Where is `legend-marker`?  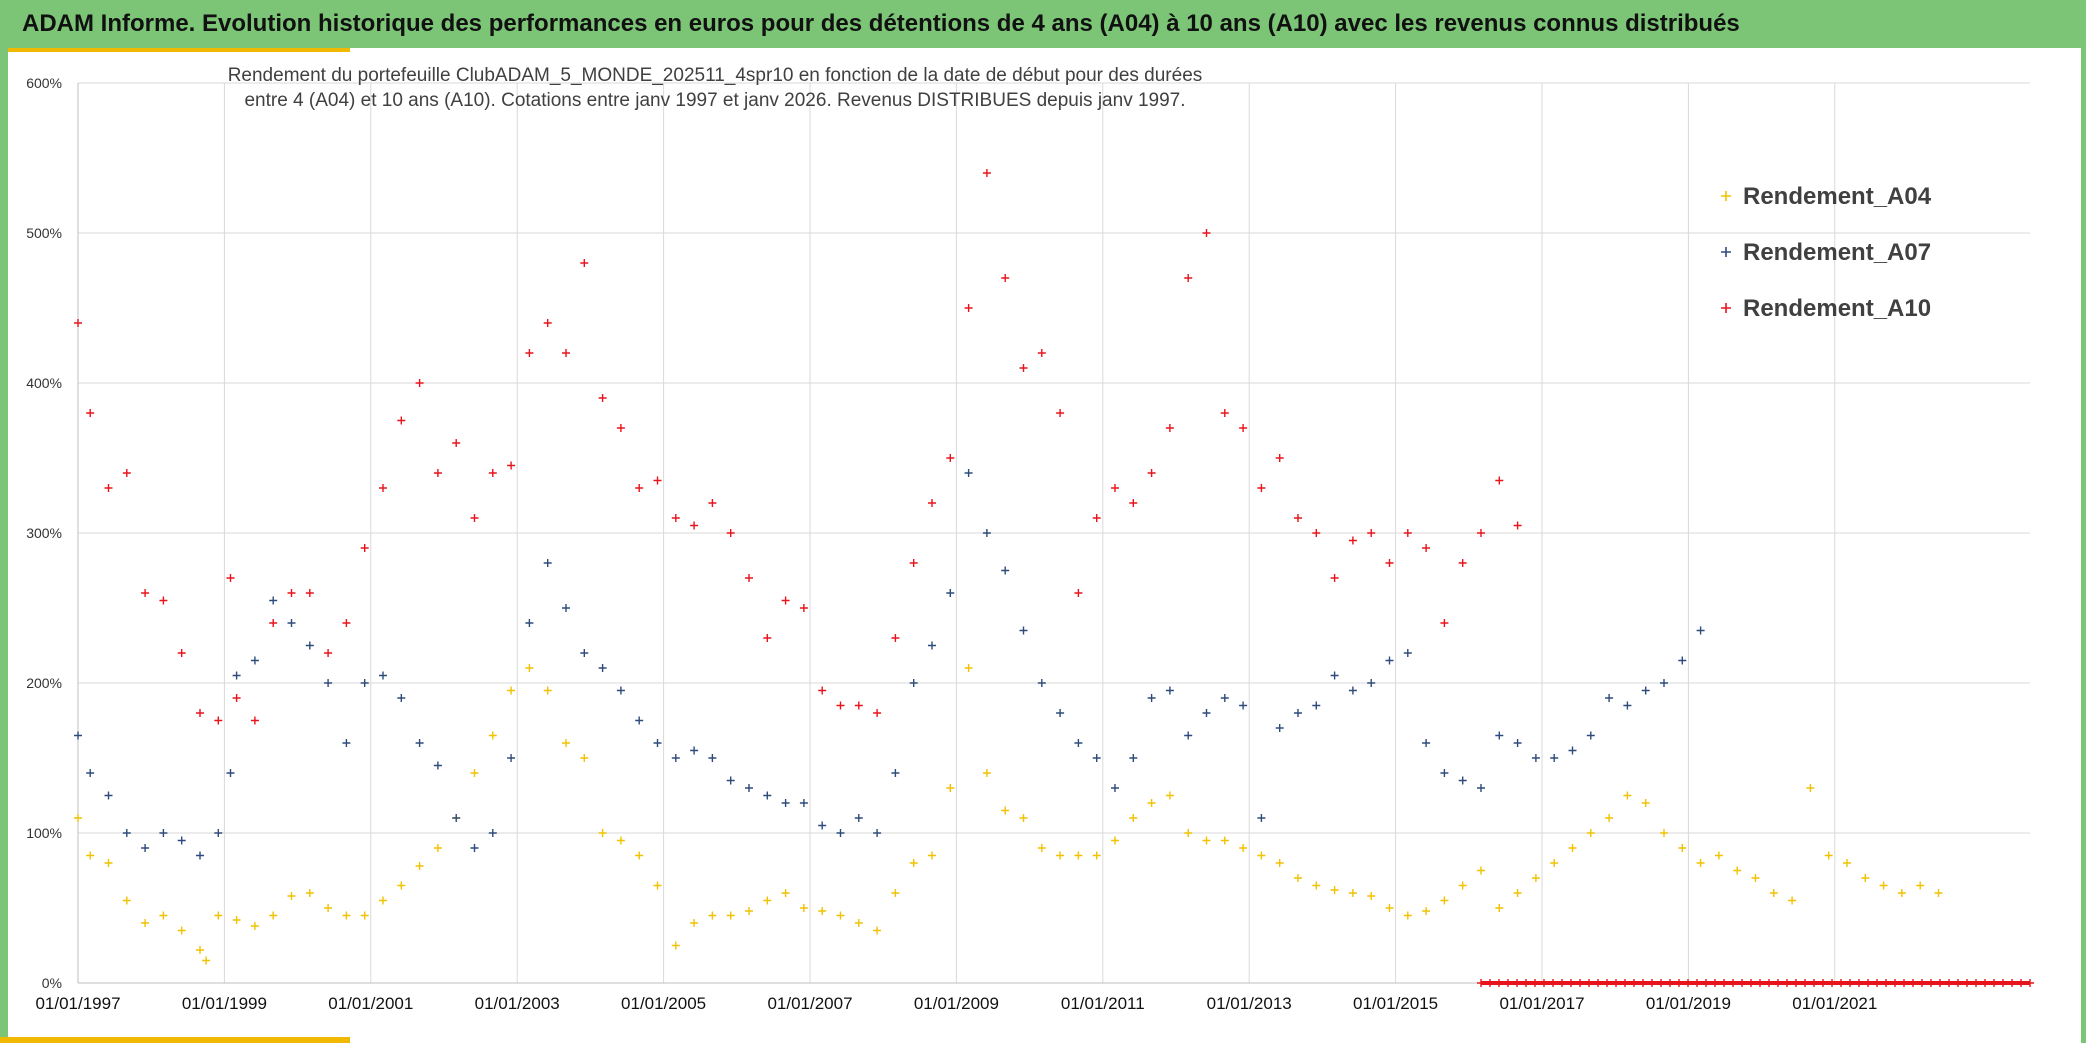 legend-marker is located at coordinates (1726, 308).